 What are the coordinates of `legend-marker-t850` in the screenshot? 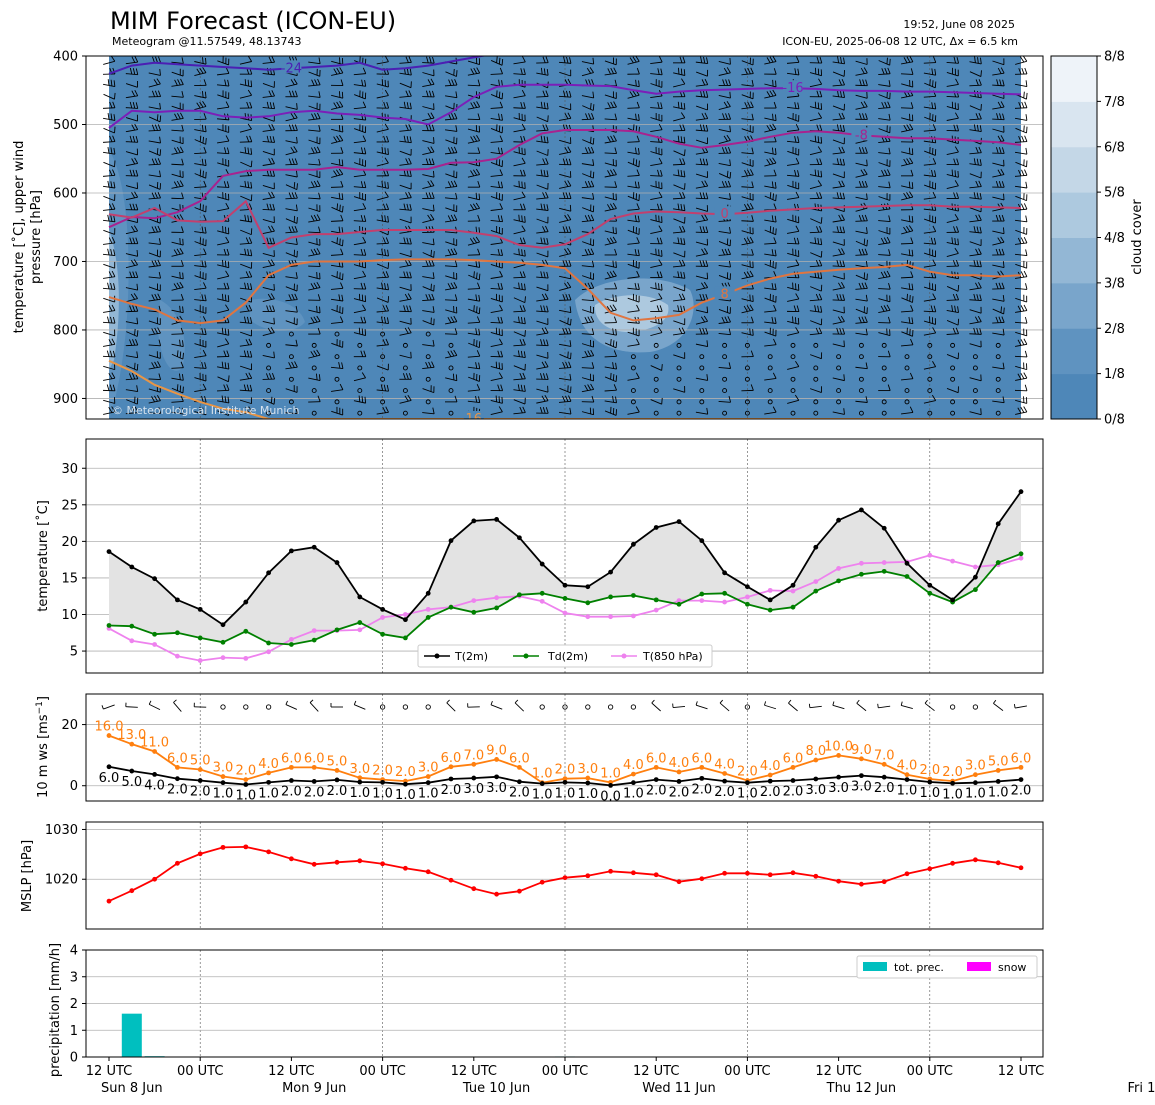 It's located at (624, 656).